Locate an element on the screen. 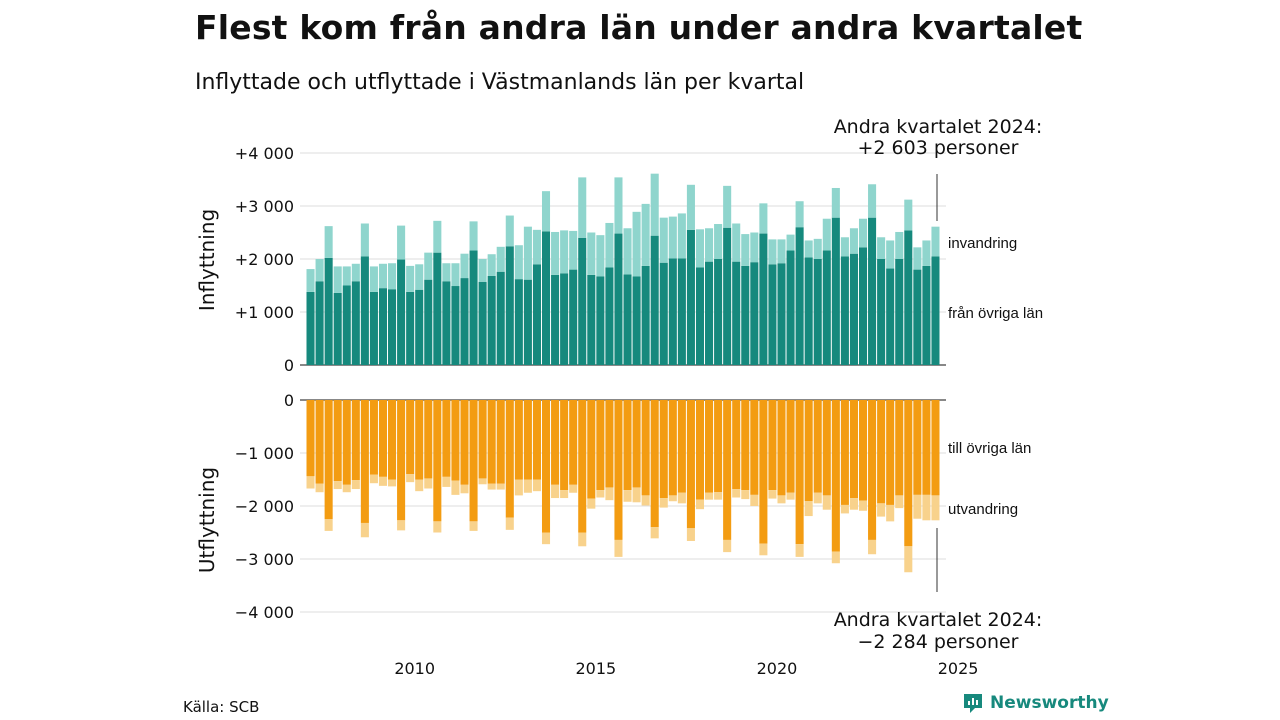 The width and height of the screenshot is (1280, 720). xtick-label: 2015 is located at coordinates (595, 668).